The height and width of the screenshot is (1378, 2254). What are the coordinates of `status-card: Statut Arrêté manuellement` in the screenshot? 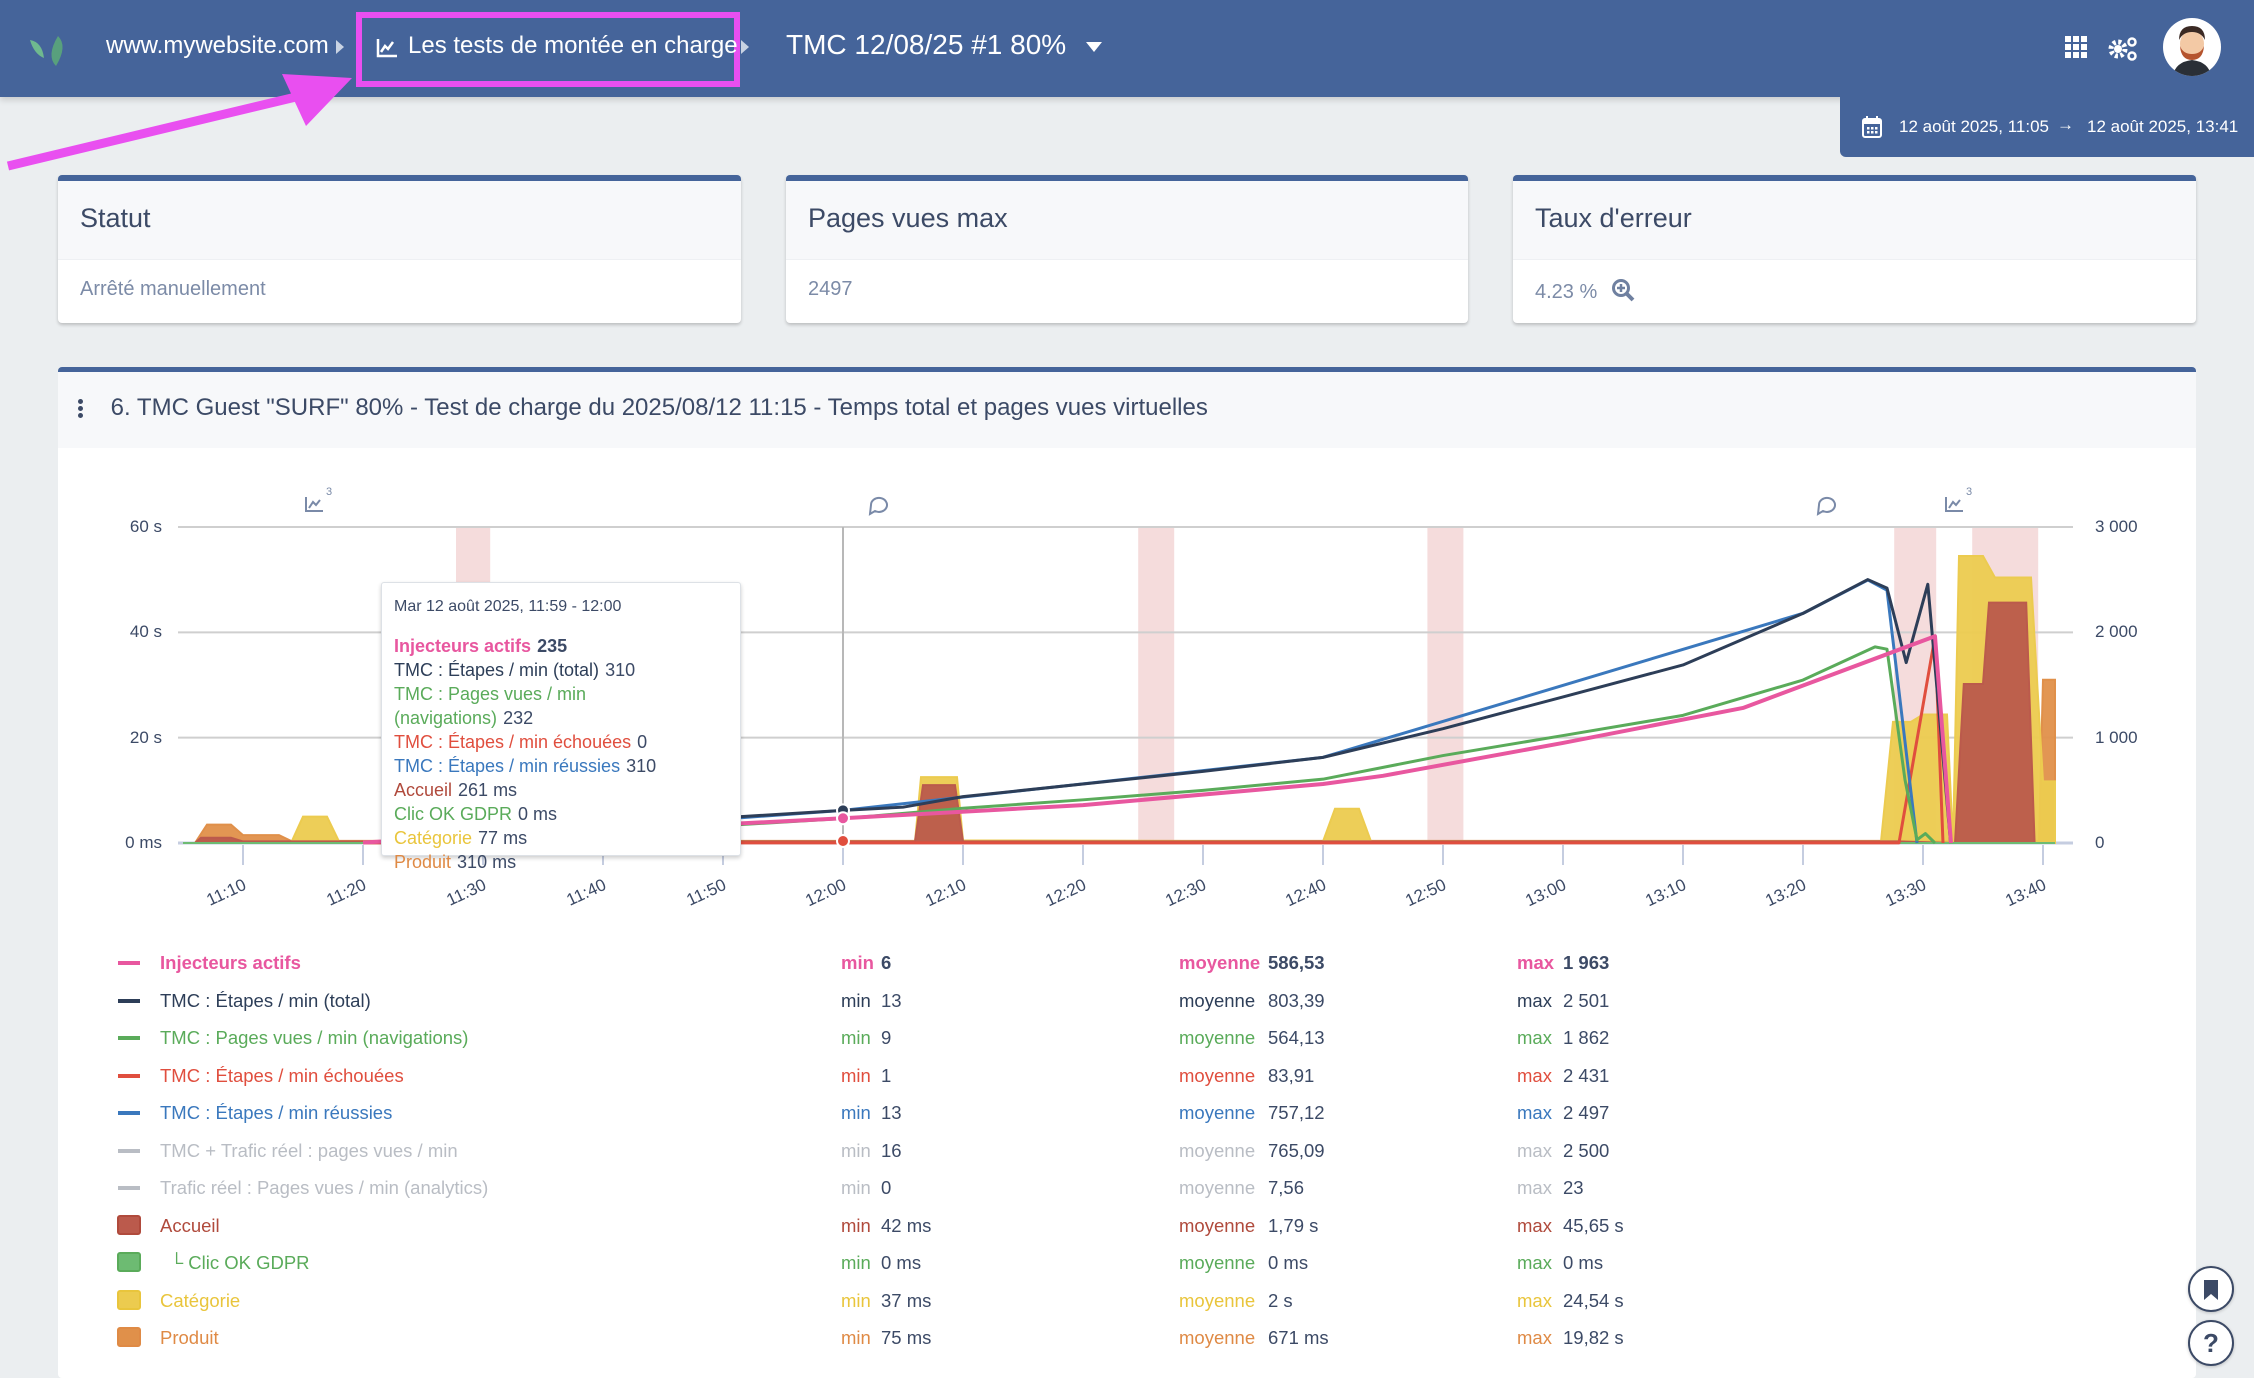 It's located at (399, 249).